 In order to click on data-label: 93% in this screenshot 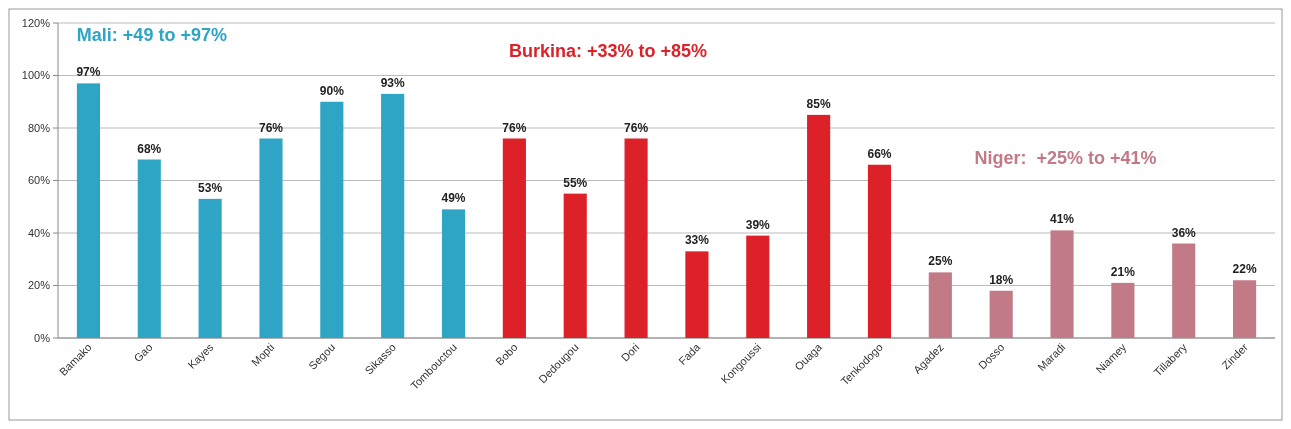, I will do `click(393, 82)`.